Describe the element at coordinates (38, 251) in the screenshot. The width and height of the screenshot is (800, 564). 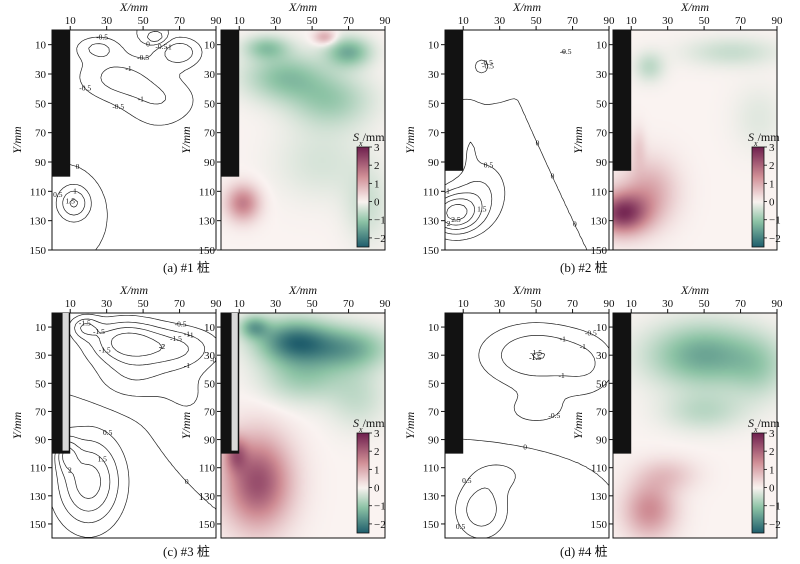
I see `panel-1-contour-y-tick-label: 150` at that location.